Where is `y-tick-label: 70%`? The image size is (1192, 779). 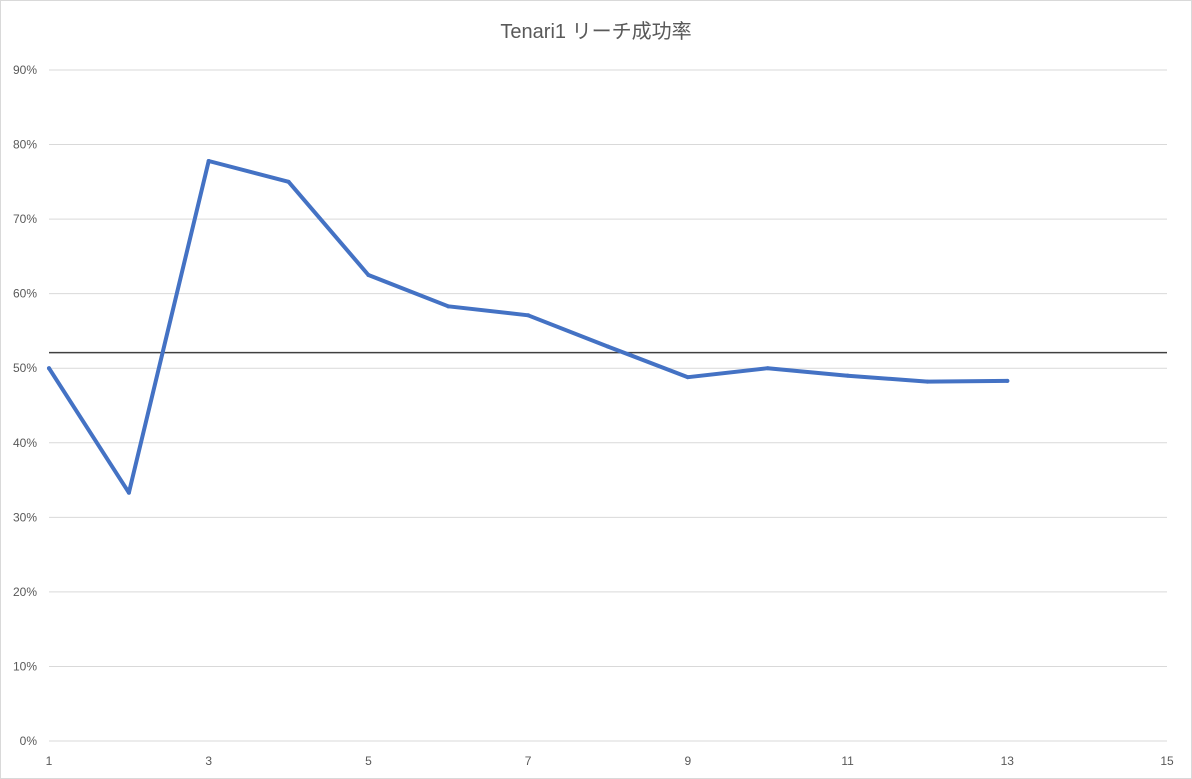
y-tick-label: 70% is located at coordinates (25, 219).